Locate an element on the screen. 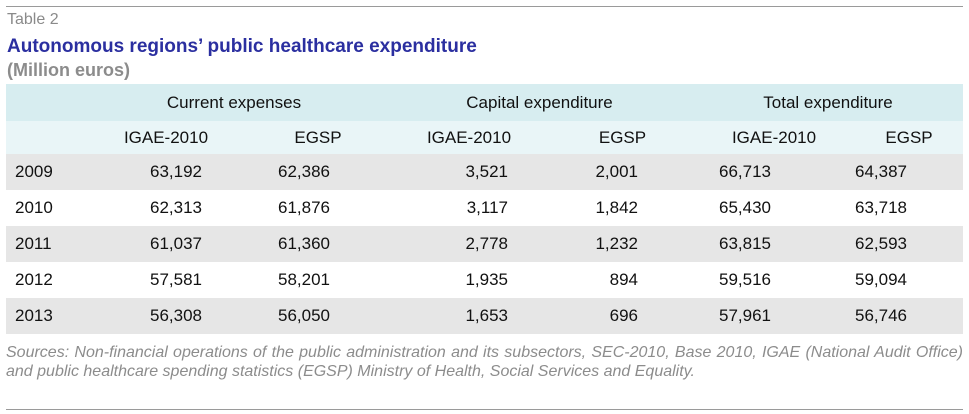  group-header-total: Total expenditure is located at coordinates (828, 102).